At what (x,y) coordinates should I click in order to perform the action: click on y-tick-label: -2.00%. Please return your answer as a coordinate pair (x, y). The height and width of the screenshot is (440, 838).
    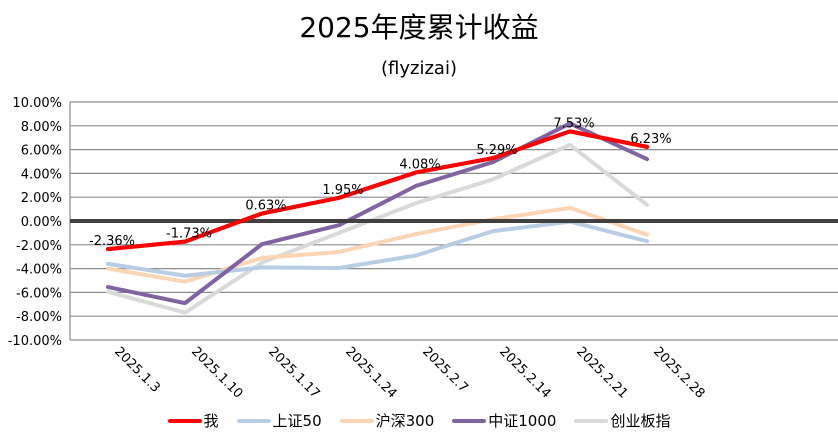
    Looking at the image, I should click on (39, 246).